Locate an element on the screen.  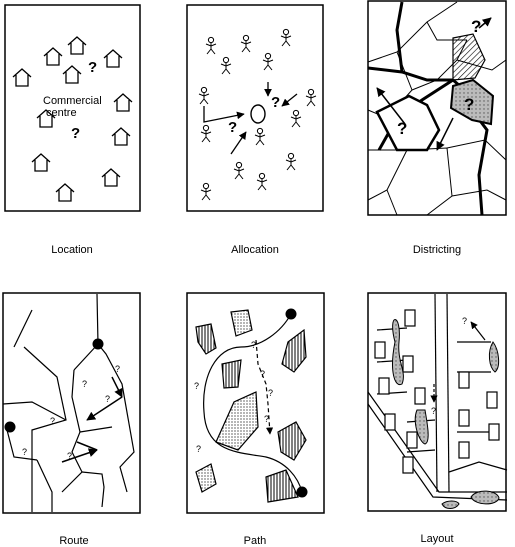
selected-district is located at coordinates (408, 123).